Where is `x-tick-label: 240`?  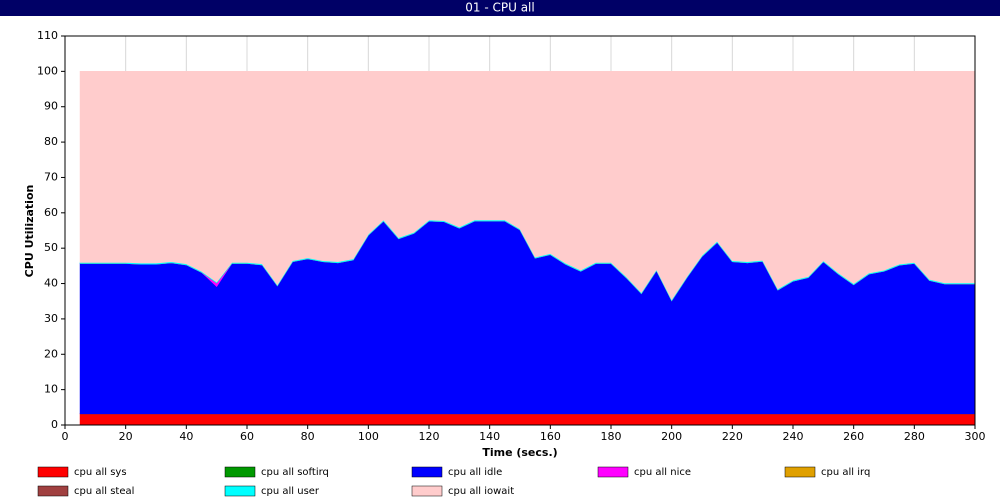
x-tick-label: 240 is located at coordinates (793, 436).